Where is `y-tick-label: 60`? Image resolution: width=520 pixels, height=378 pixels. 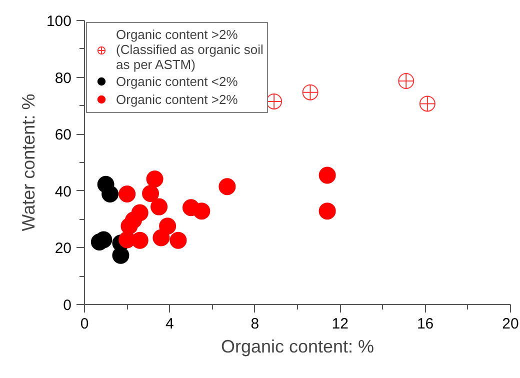 y-tick-label: 60 is located at coordinates (63, 135).